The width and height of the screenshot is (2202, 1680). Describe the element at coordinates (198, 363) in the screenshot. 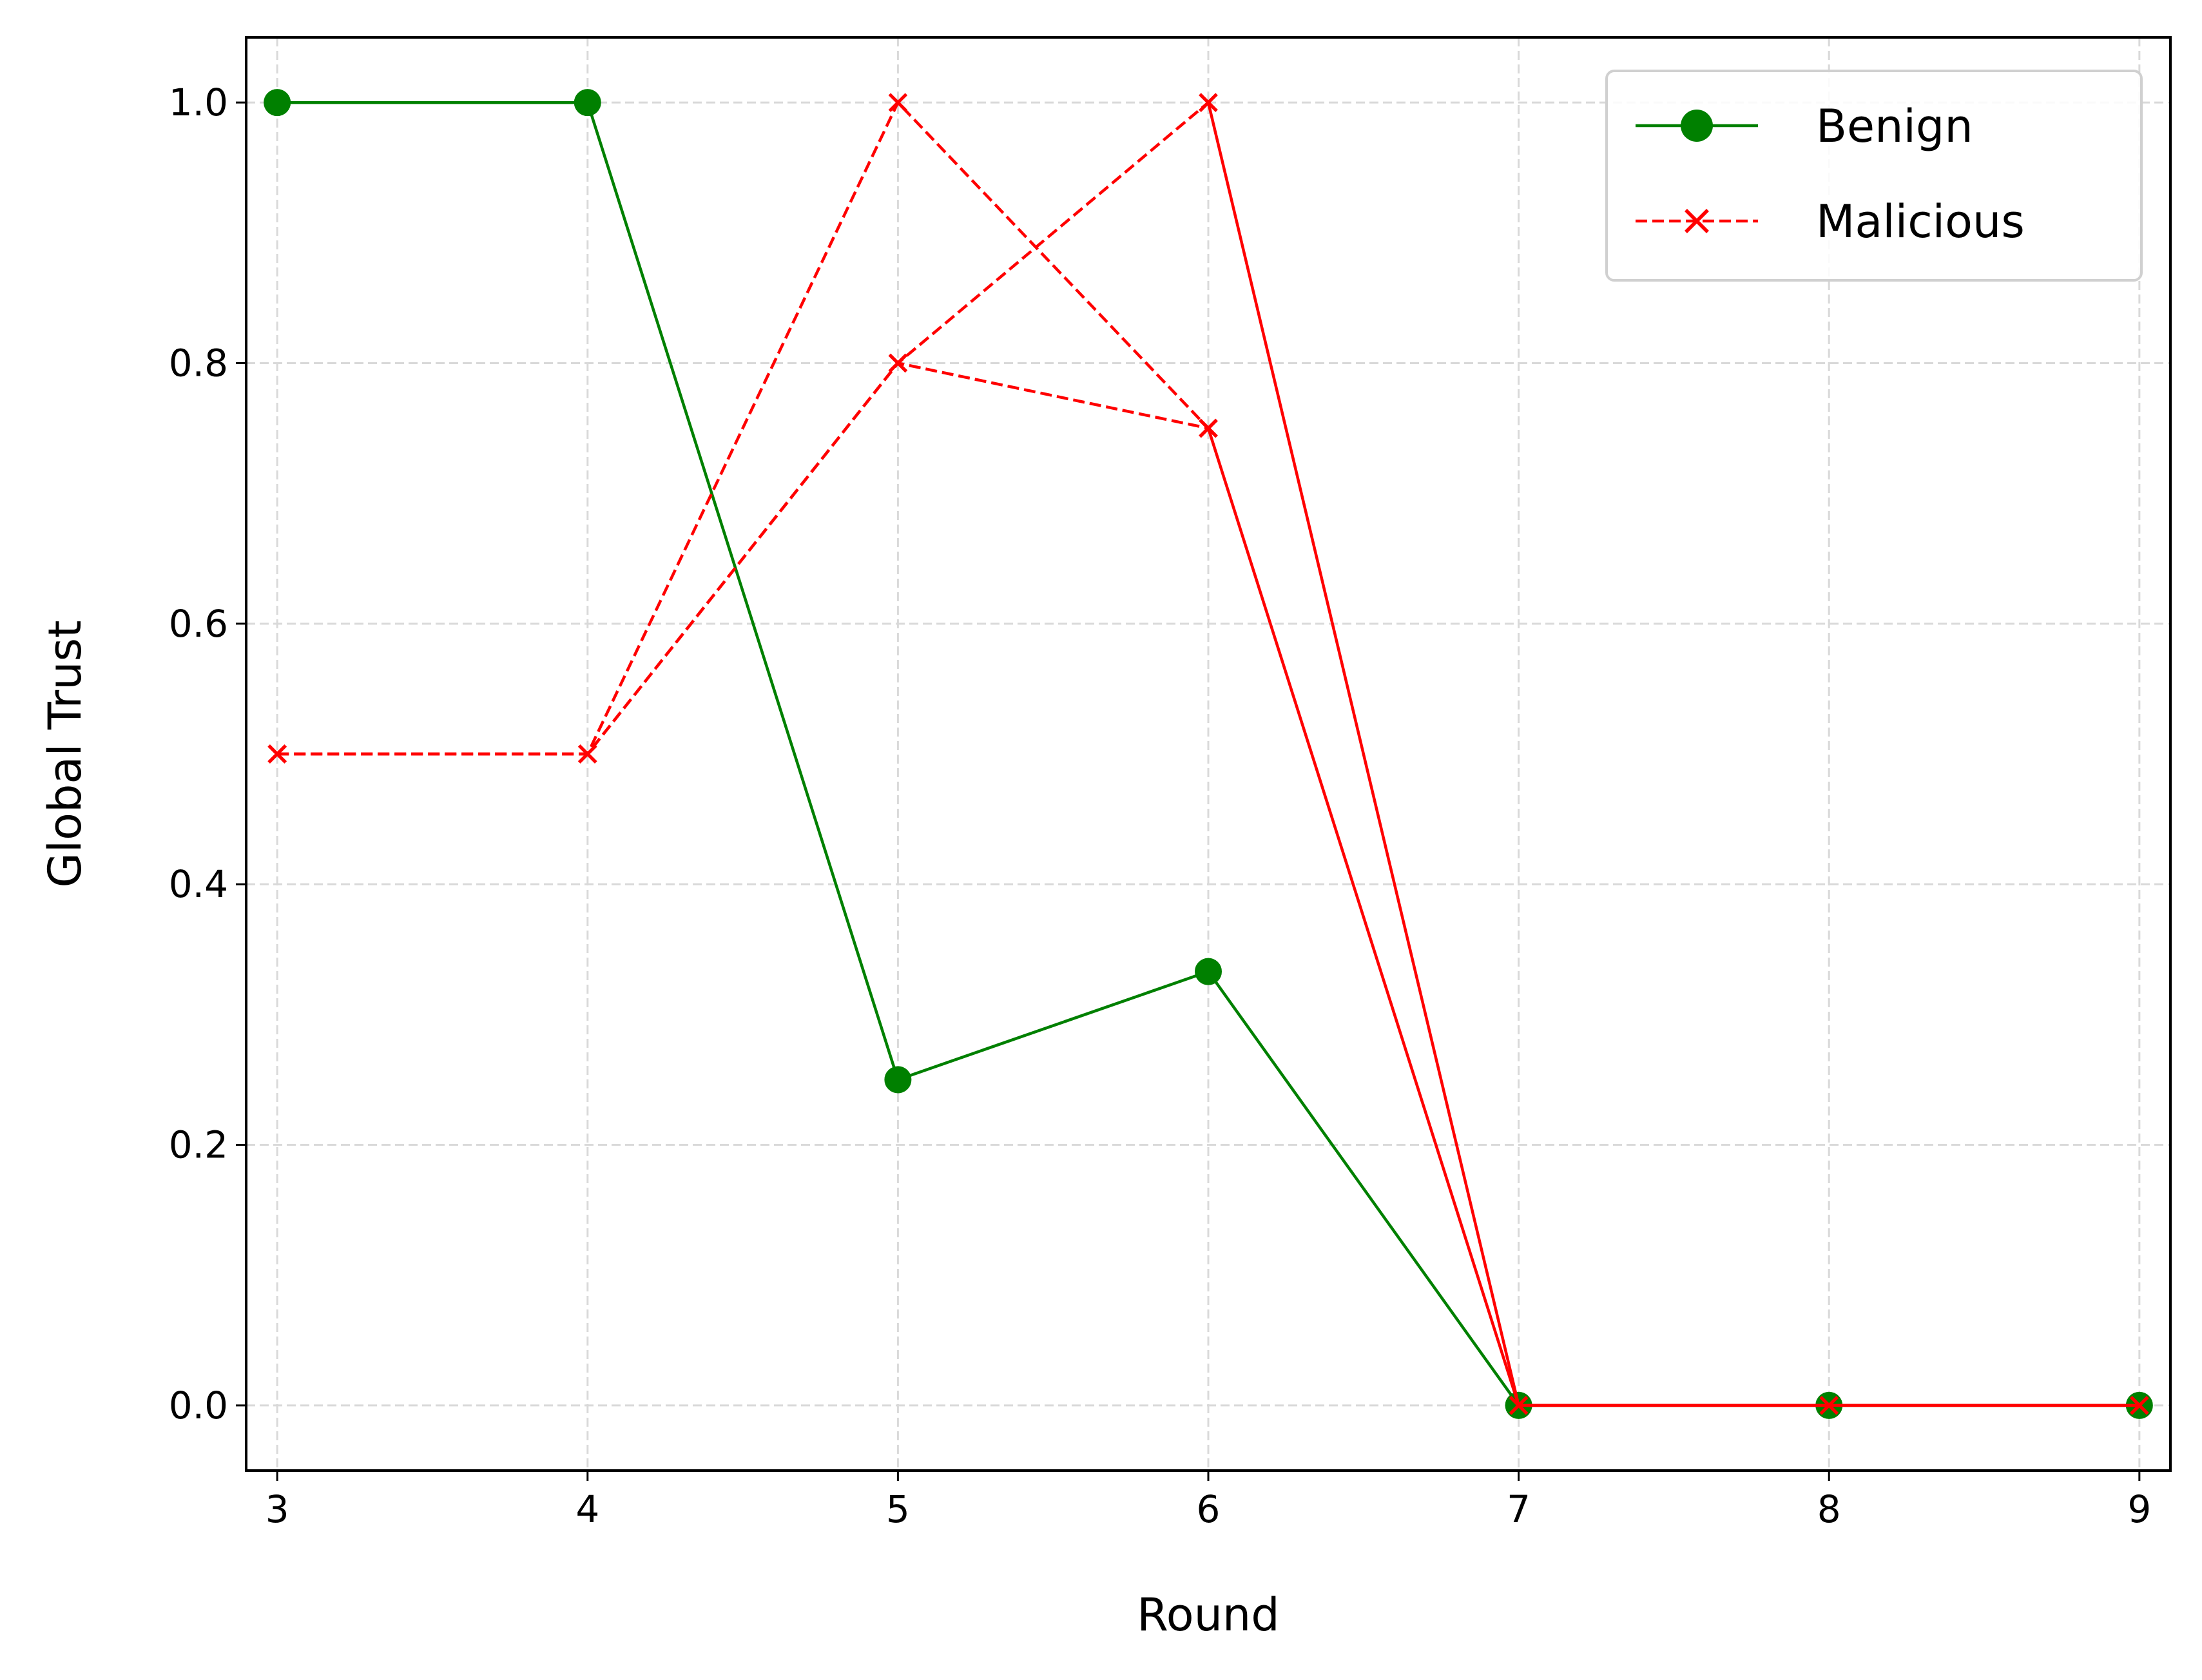

I see `y-tick-label: 0.8` at that location.